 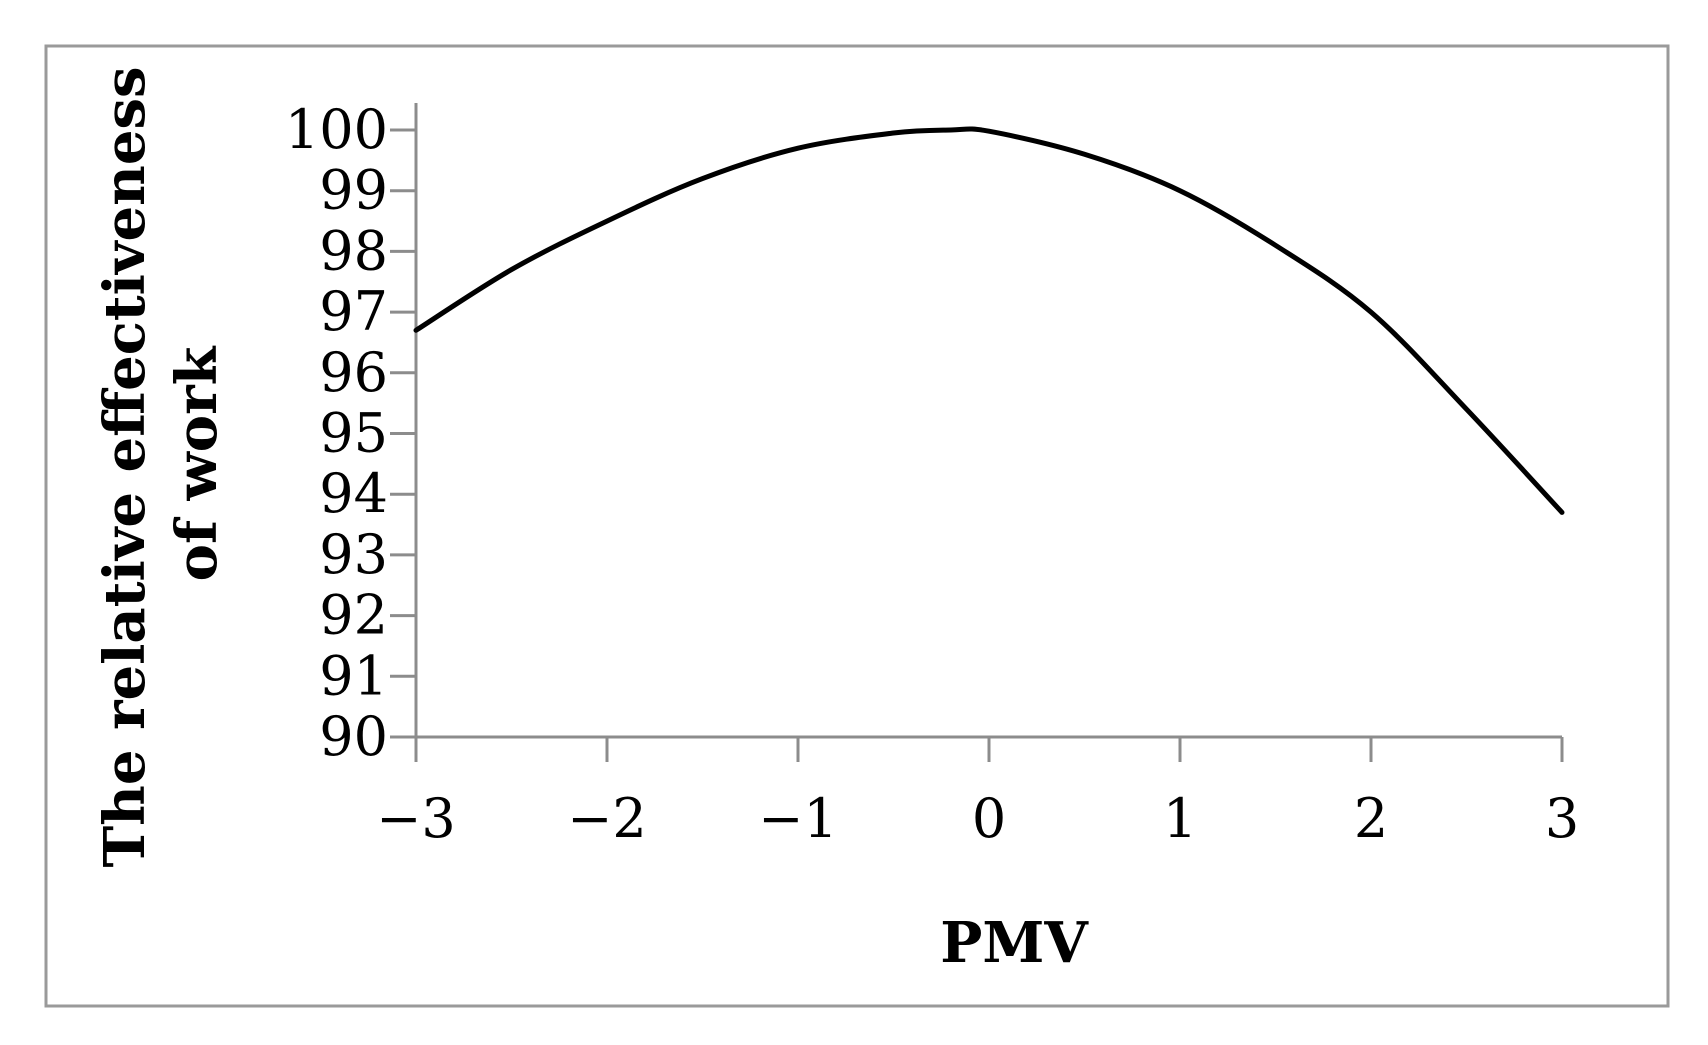 I want to click on y-tick-label: 93, so click(x=353, y=554).